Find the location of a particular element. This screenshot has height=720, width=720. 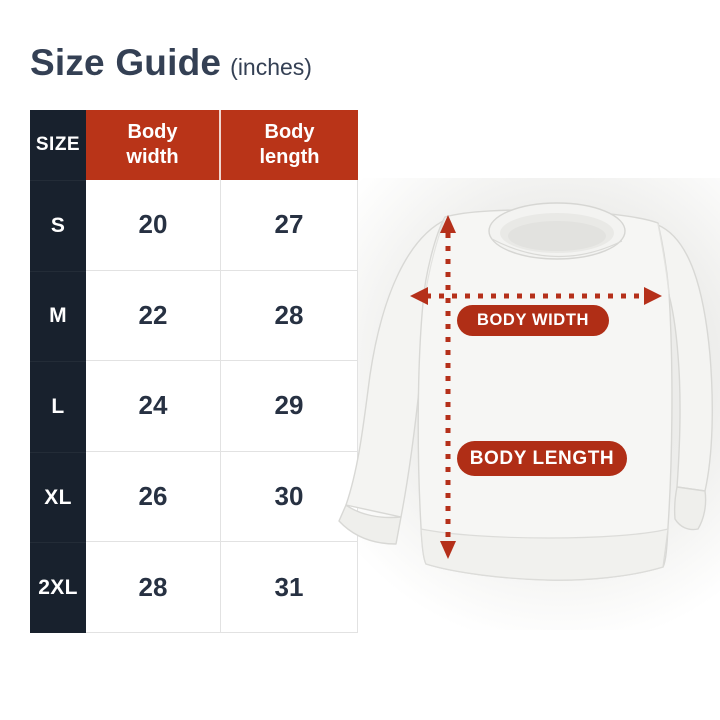

body-width-xl: 26 is located at coordinates (153, 497).